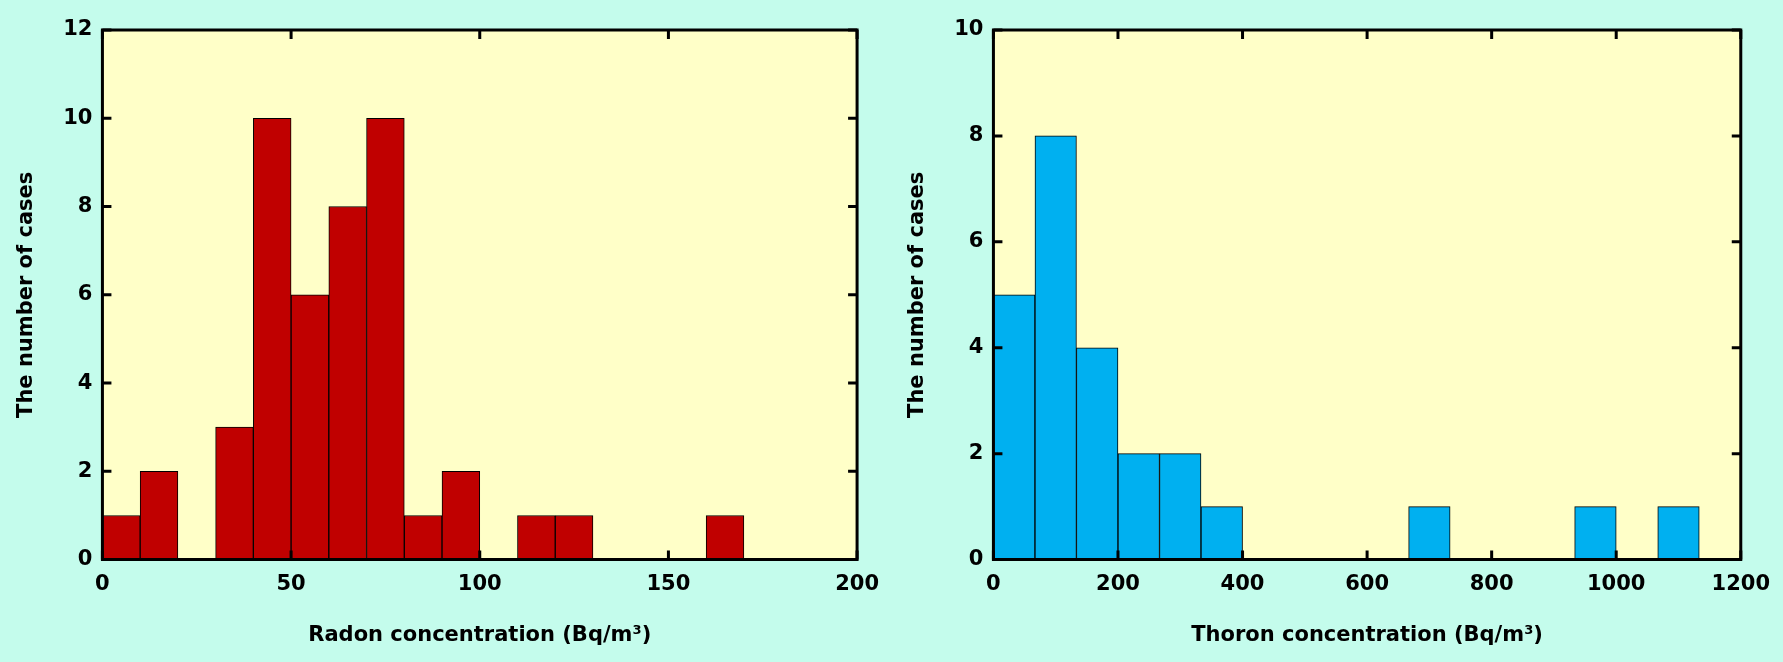 The height and width of the screenshot is (662, 1783). I want to click on x-tick-label: 1000, so click(1616, 582).